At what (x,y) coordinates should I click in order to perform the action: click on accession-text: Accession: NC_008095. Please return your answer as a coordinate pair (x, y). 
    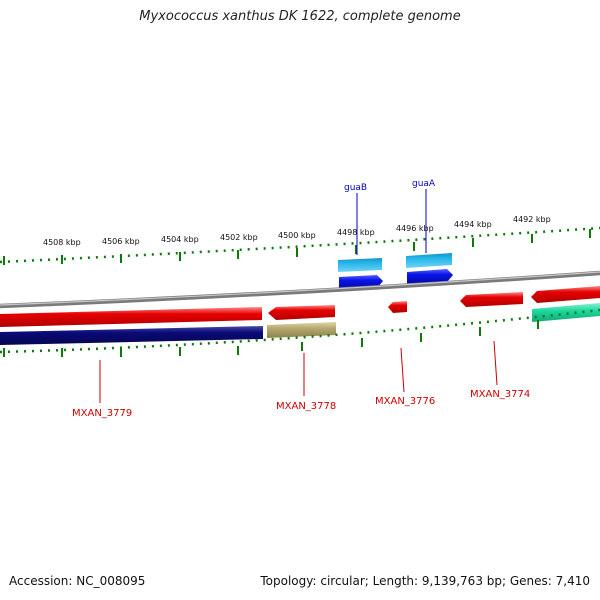
    Looking at the image, I should click on (77, 581).